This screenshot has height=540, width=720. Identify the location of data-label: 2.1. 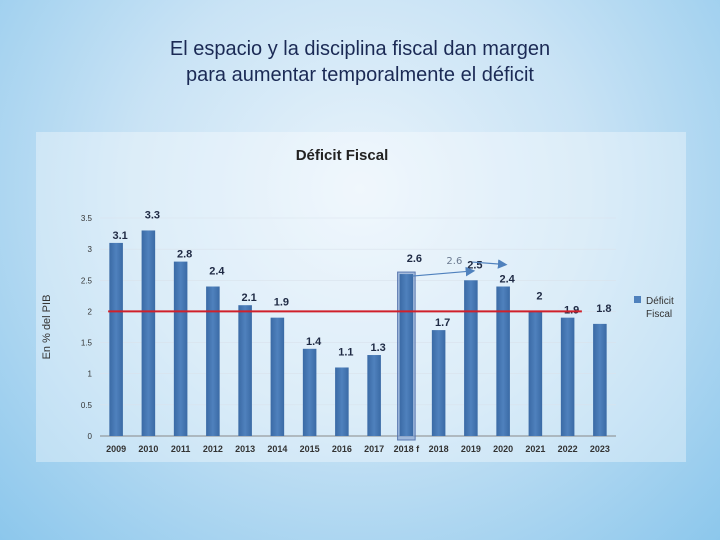
(248, 298).